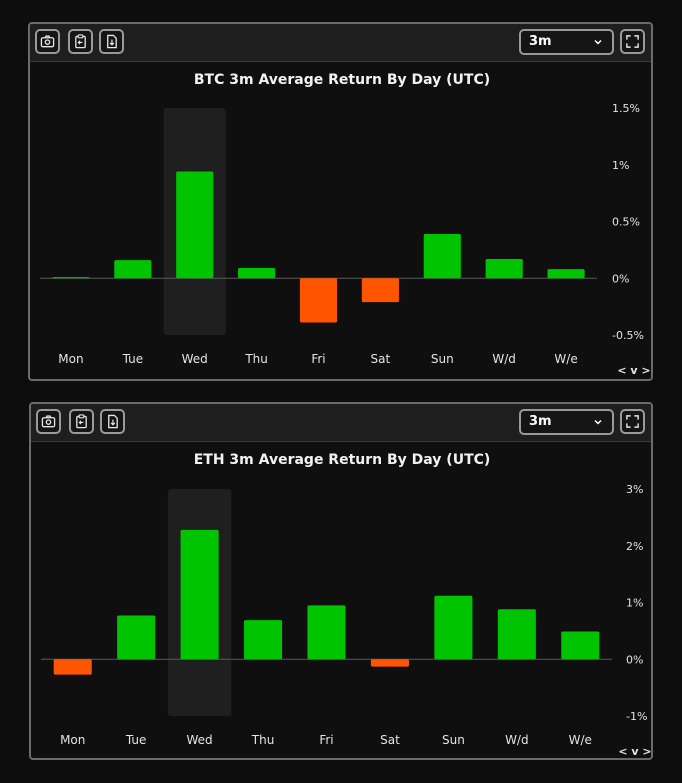 Image resolution: width=682 pixels, height=783 pixels. What do you see at coordinates (626, 108) in the screenshot?
I see `y-tick-label: 1.5%` at bounding box center [626, 108].